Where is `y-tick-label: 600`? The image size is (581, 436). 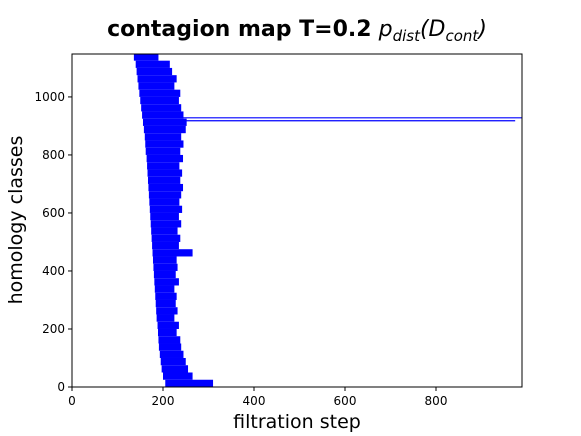 y-tick-label: 600 is located at coordinates (53, 213).